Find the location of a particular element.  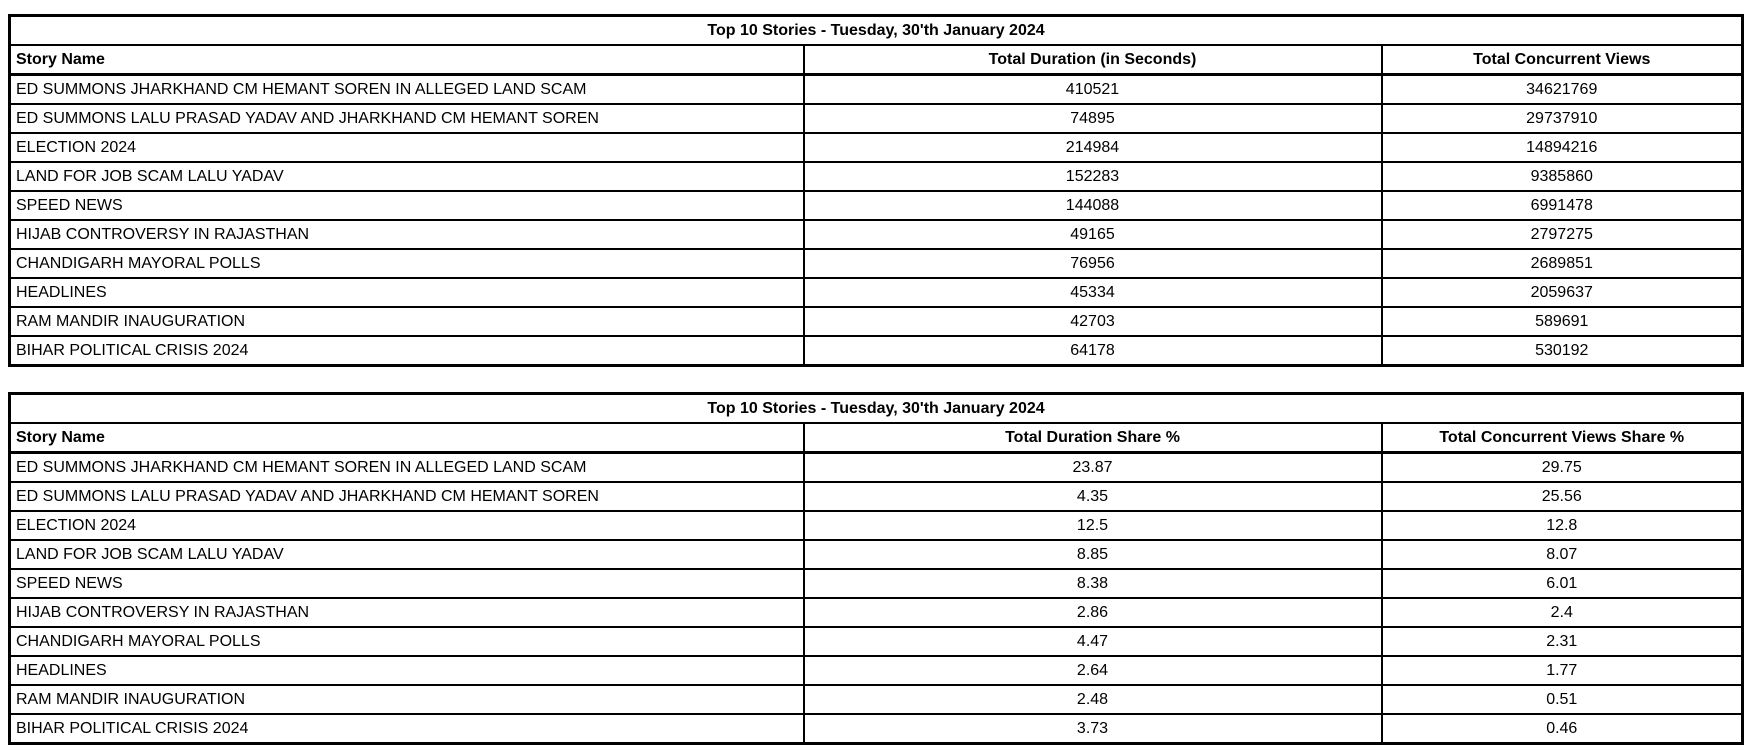

table-row: RAM MANDIR INAUGURATION 42703 589691 is located at coordinates (876, 321).